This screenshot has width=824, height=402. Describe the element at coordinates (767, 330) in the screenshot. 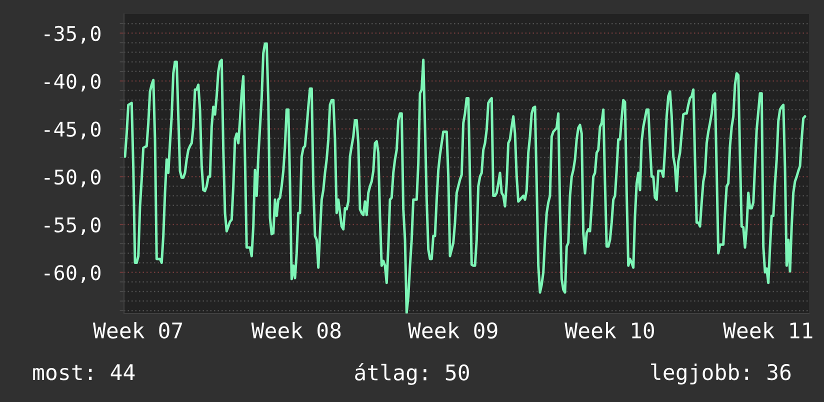

I see `x-tick-label: Week 11` at that location.